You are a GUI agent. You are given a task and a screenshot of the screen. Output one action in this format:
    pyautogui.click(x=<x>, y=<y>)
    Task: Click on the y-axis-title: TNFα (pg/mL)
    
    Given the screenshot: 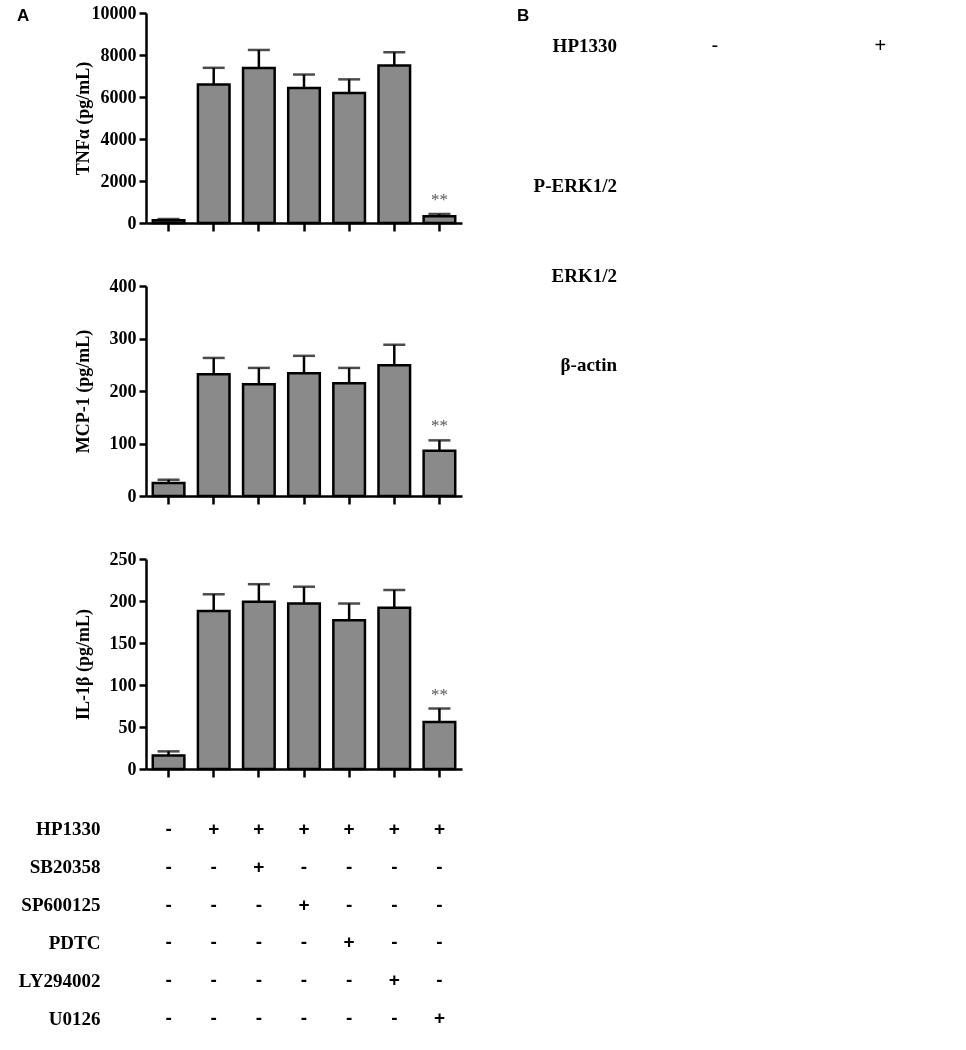 What is the action you would take?
    pyautogui.click(x=83, y=118)
    